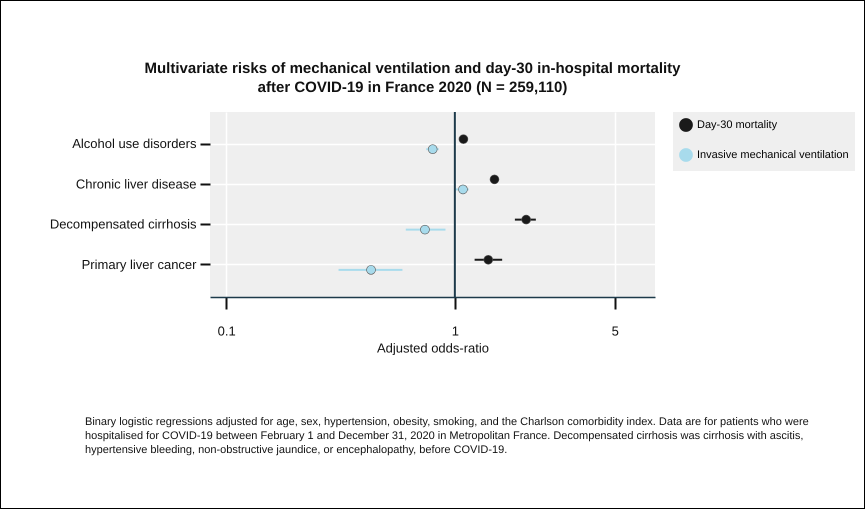  I want to click on y-tick-label: Primary liver cancer, so click(140, 264).